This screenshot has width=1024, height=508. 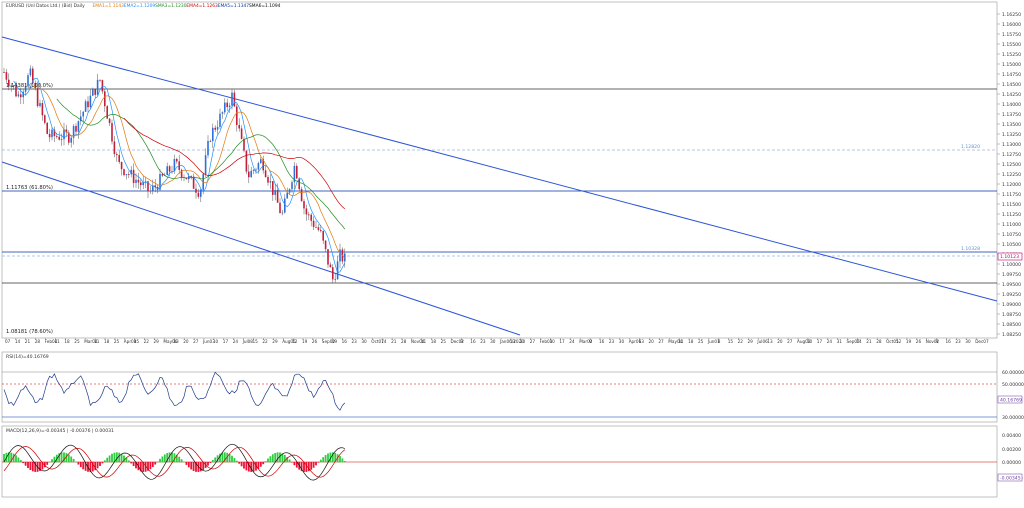 I want to click on legend-item: SMA3=1.1230, so click(x=171, y=6).